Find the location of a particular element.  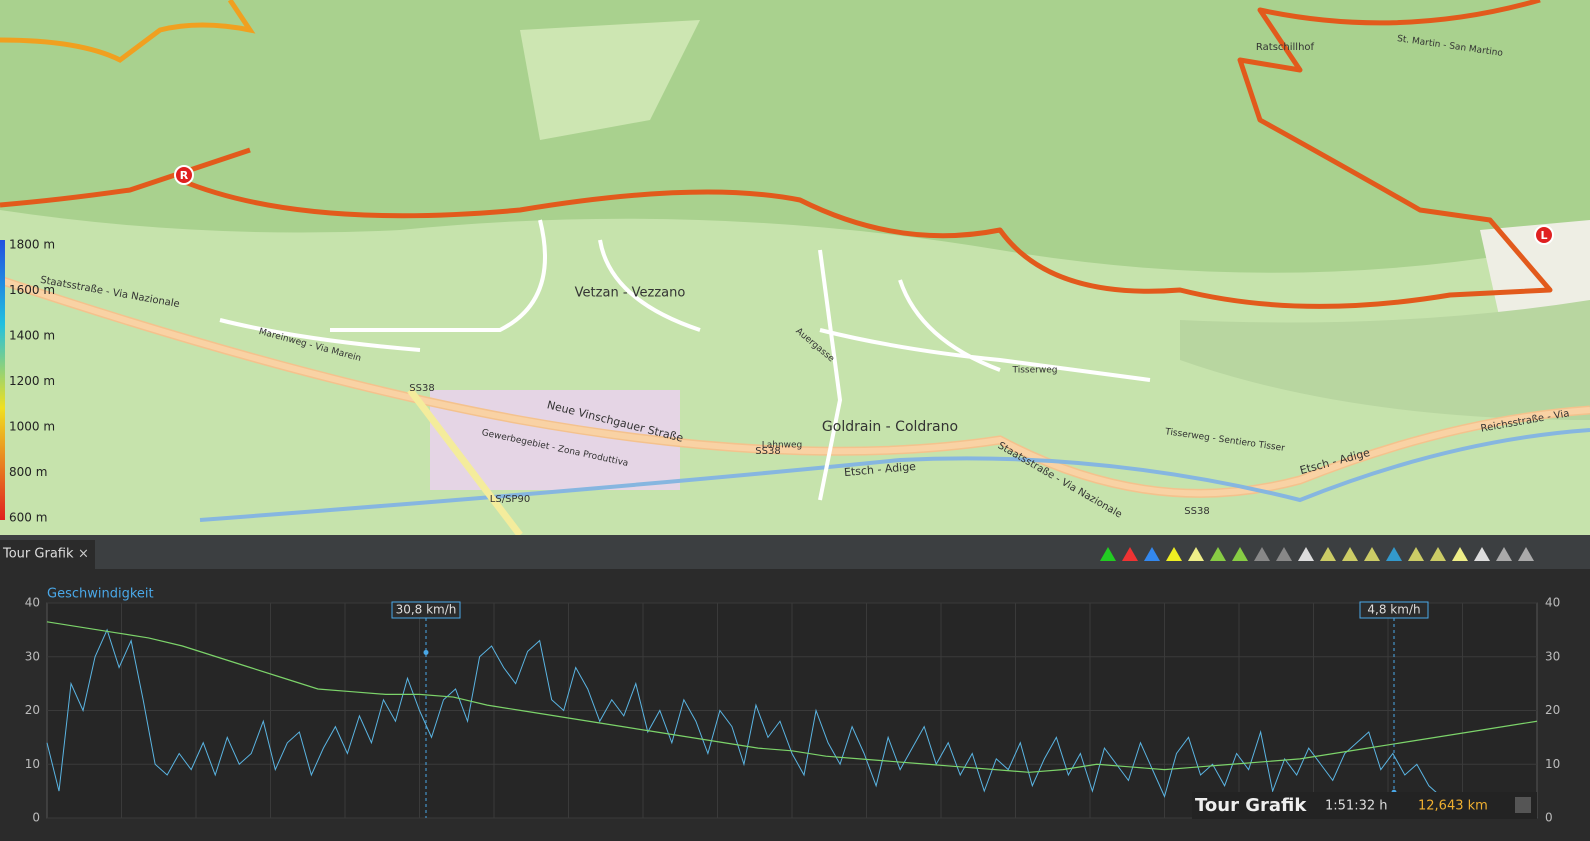

map-label: Goldrain - Coldrano is located at coordinates (890, 427).